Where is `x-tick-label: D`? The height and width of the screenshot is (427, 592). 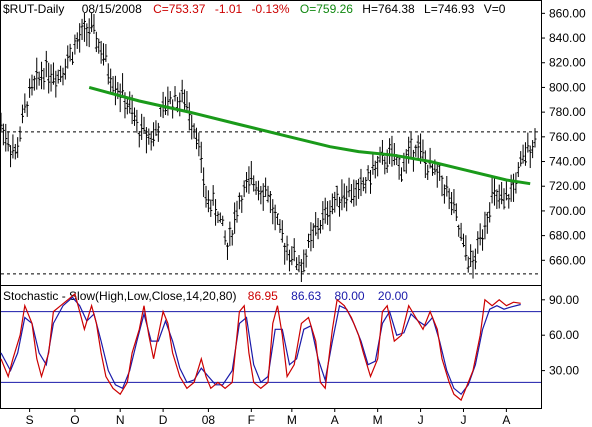
x-tick-label: D is located at coordinates (163, 420).